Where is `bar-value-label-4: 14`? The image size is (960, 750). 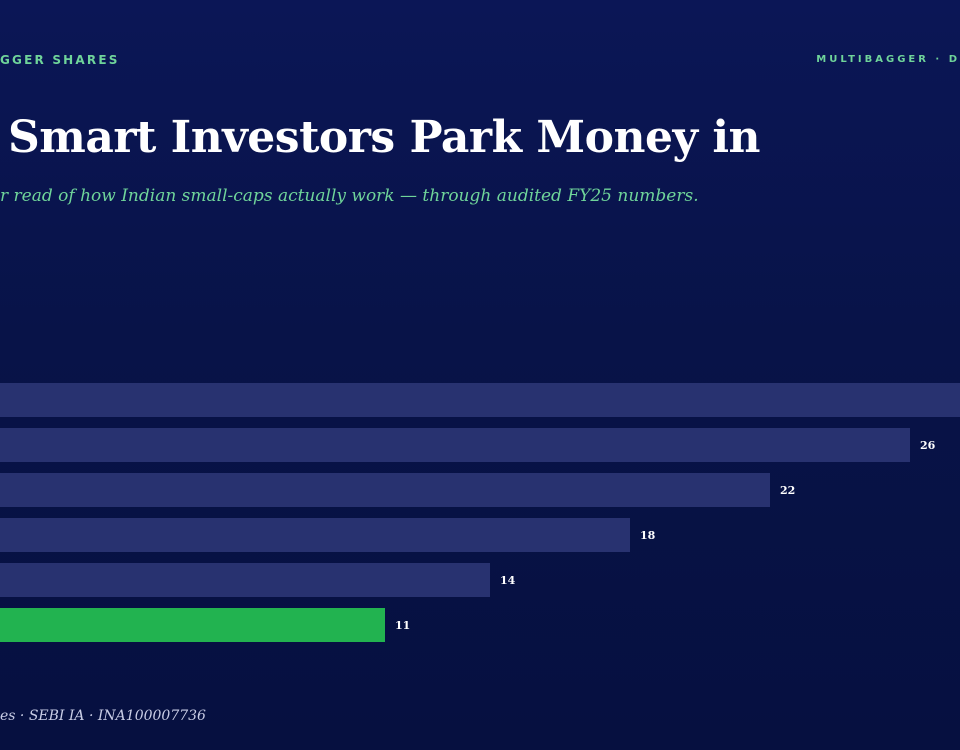
bar-value-label-4: 14 is located at coordinates (508, 580).